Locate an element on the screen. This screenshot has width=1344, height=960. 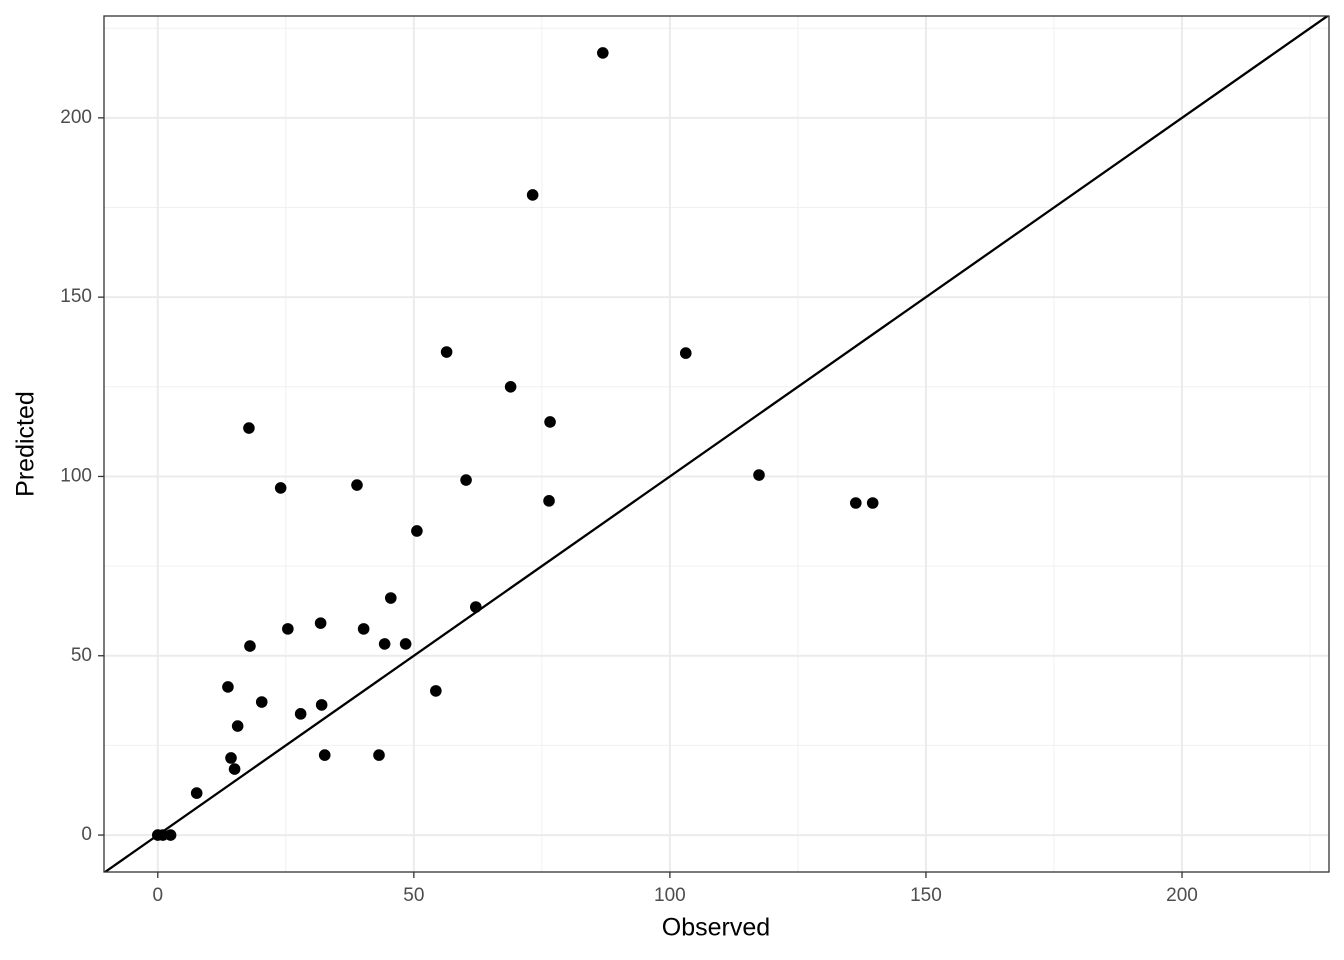
x-tick-label: 200 is located at coordinates (1182, 895).